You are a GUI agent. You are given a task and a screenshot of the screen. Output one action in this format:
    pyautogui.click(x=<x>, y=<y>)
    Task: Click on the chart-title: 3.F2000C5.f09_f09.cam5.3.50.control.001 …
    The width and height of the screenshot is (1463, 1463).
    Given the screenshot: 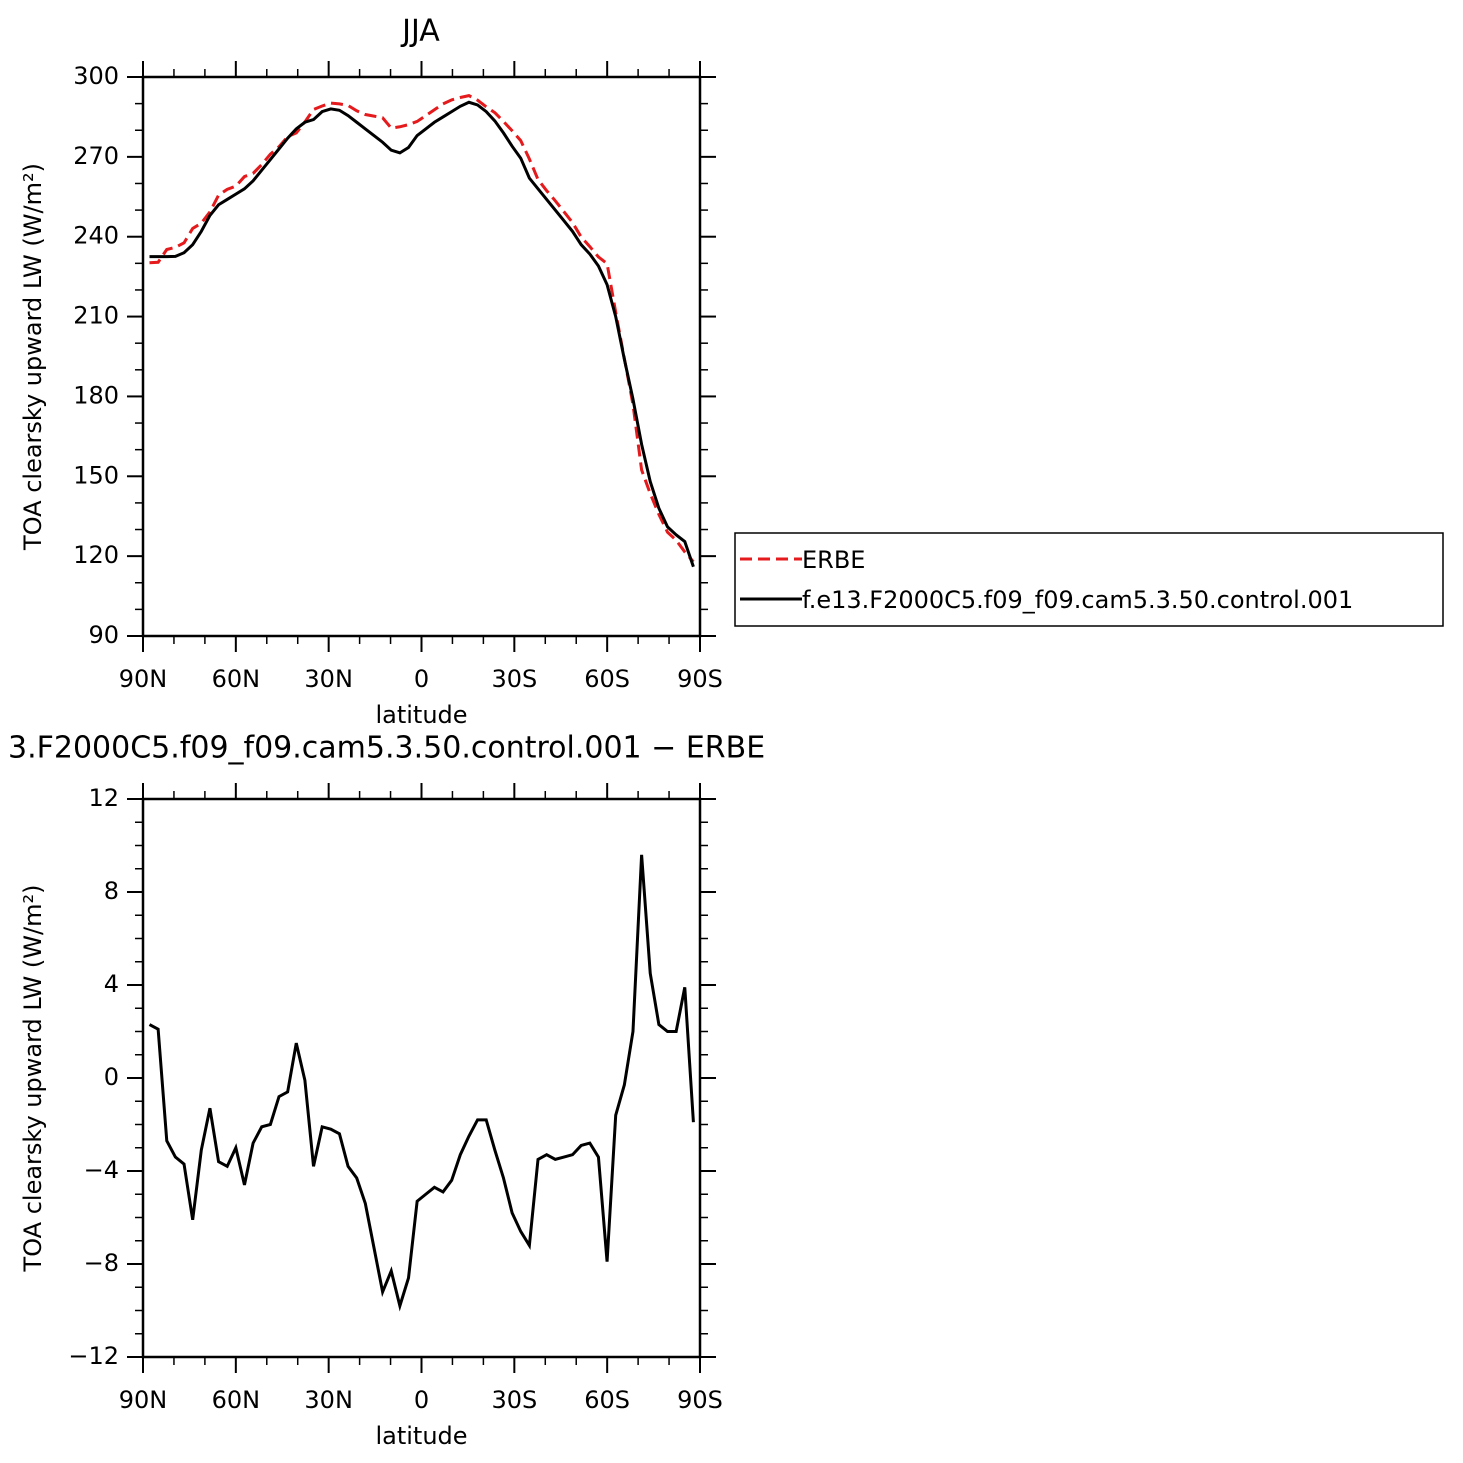 What is the action you would take?
    pyautogui.click(x=386, y=748)
    